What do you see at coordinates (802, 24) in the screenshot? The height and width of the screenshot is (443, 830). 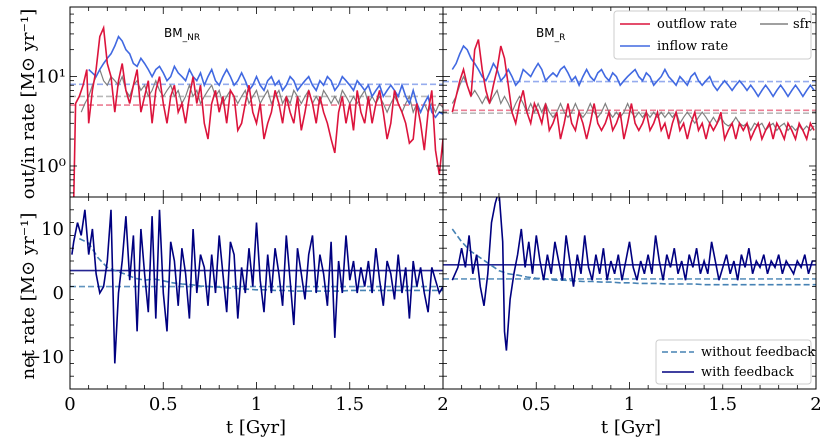 I see `legend-sfr-label: sfr` at bounding box center [802, 24].